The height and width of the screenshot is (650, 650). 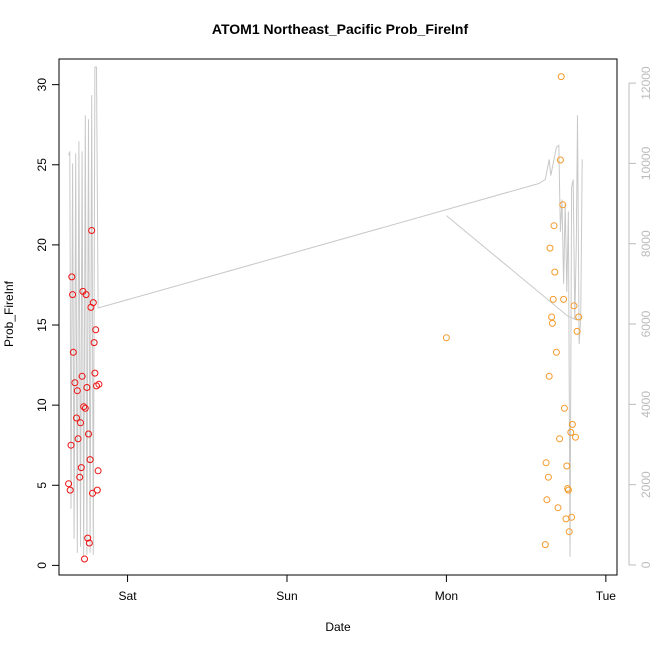 I want to click on chart-title: ATOM1 Northeast_Pacific Prob_FireInf, so click(x=340, y=29).